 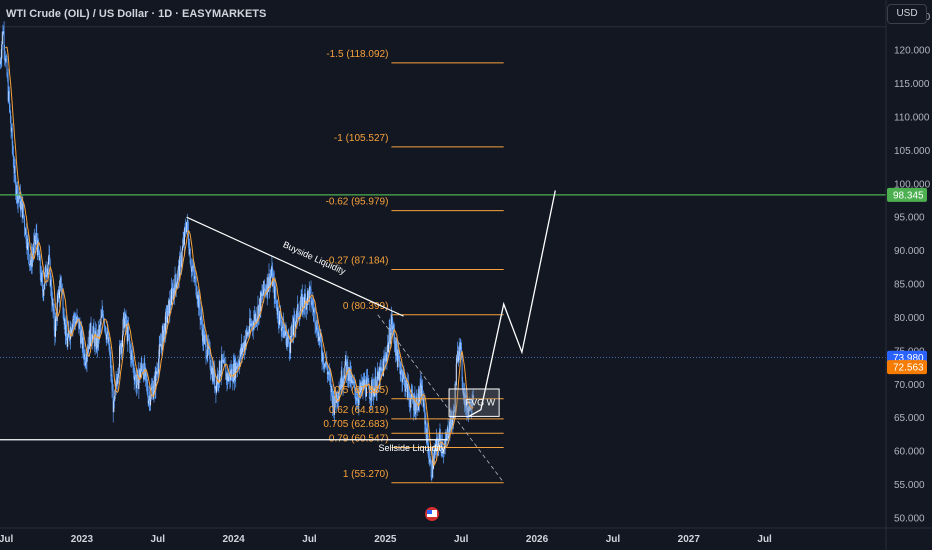 What do you see at coordinates (912, 151) in the screenshot?
I see `price-axis-tick: 105.000` at bounding box center [912, 151].